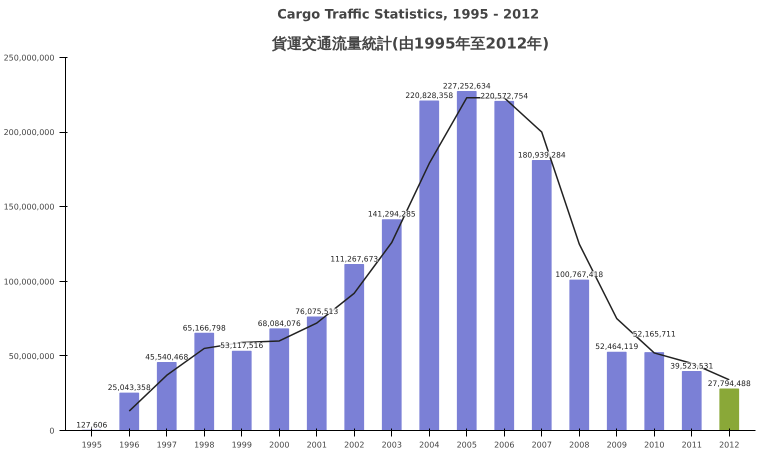  I want to click on x-tick-label: 2012, so click(729, 445).